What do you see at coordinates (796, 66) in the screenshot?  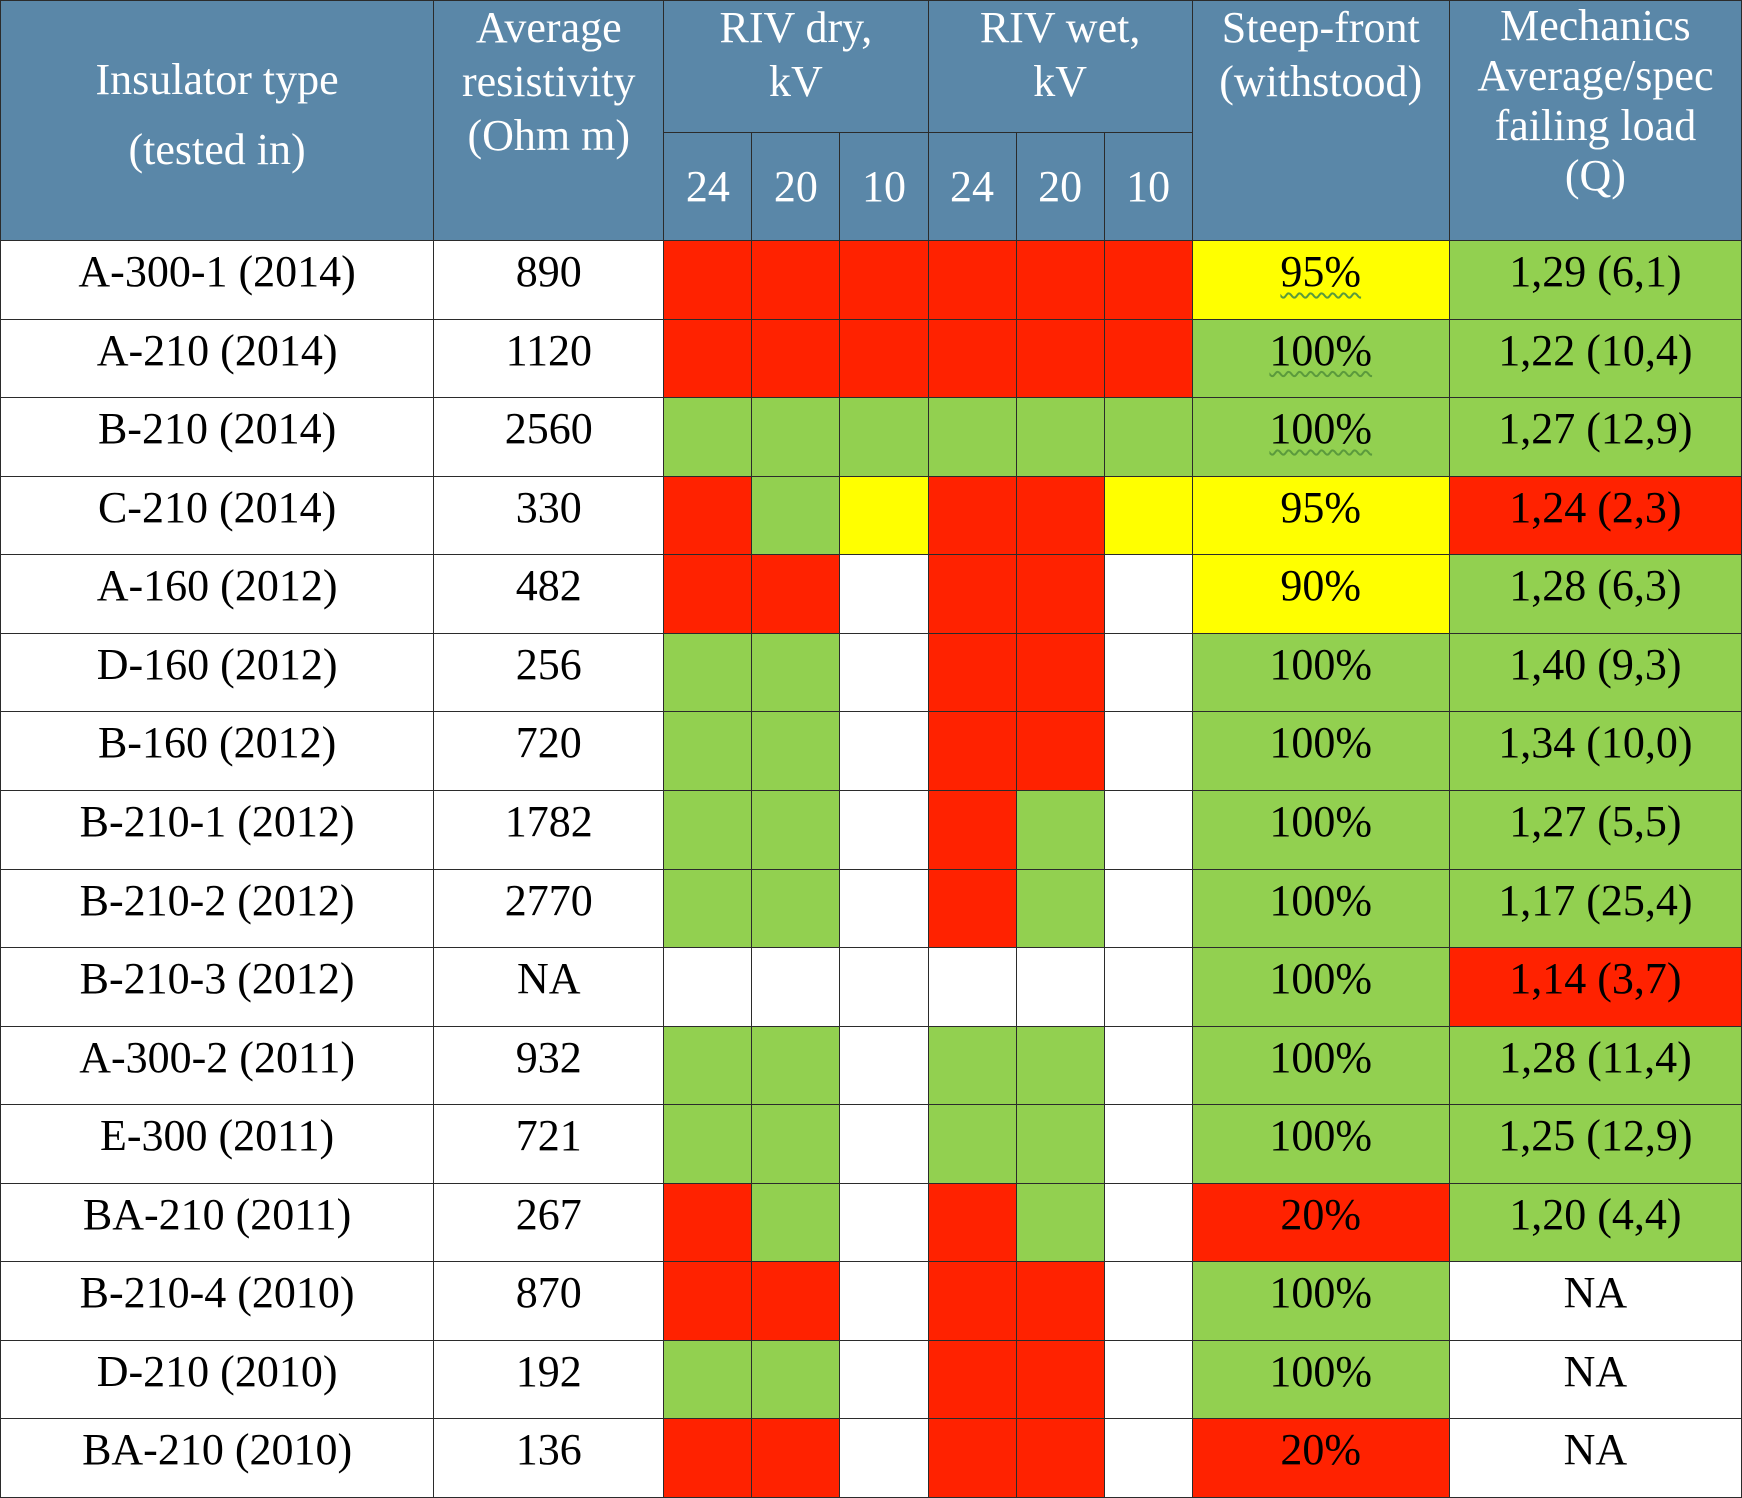 I see `header-riv-dry: RIV dry, kV` at bounding box center [796, 66].